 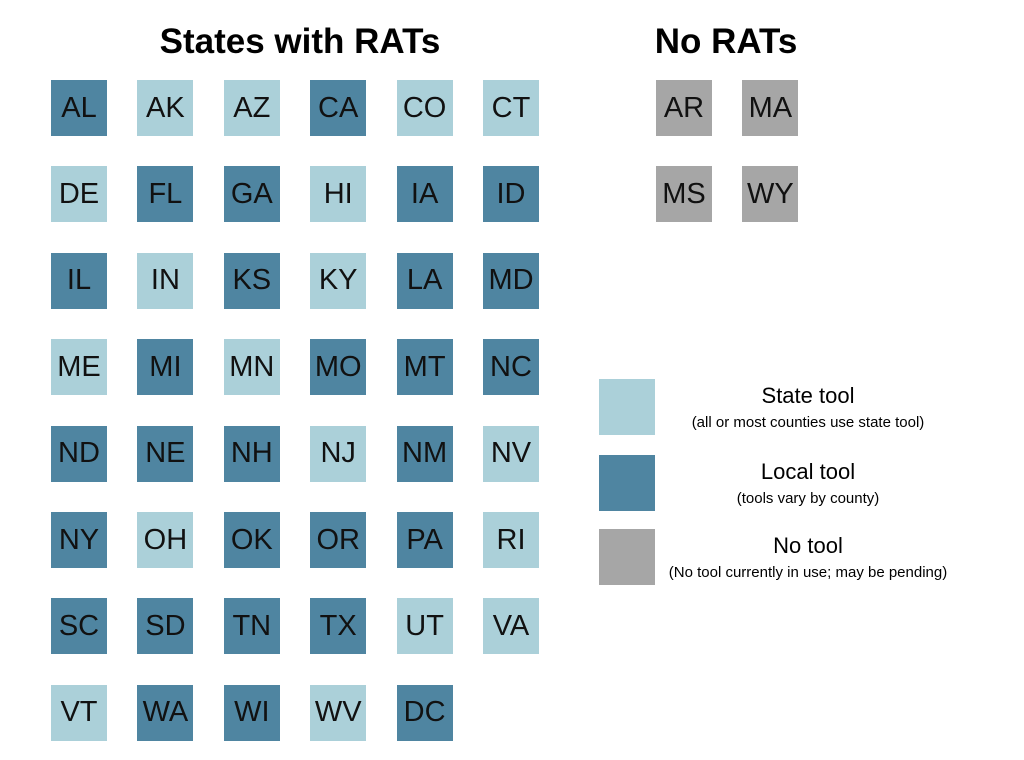 What do you see at coordinates (338, 108) in the screenshot?
I see `state-tile: CA` at bounding box center [338, 108].